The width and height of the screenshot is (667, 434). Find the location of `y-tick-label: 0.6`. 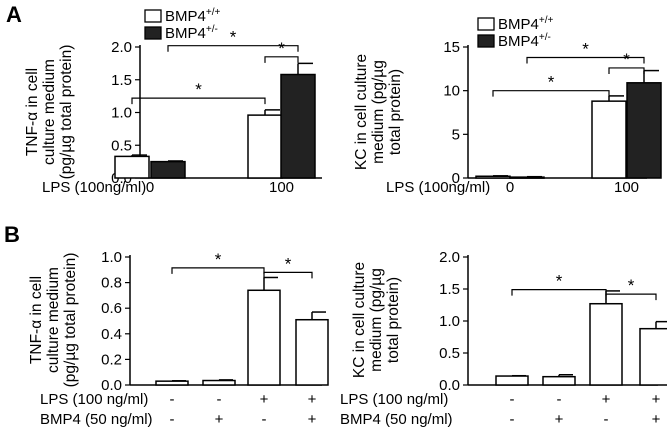

y-tick-label: 0.6 is located at coordinates (111, 308).